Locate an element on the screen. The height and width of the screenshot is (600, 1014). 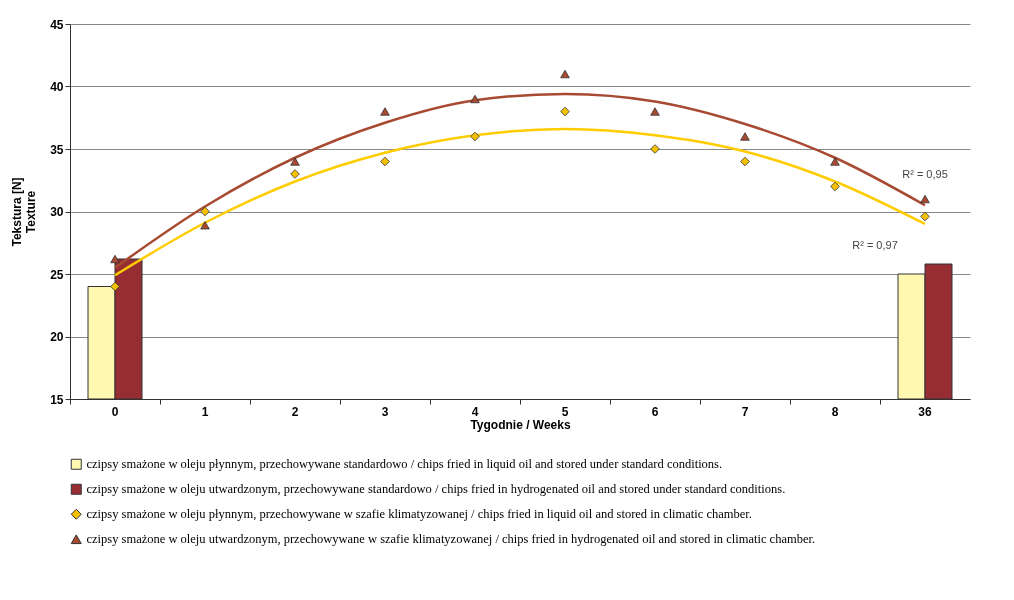
x-axis-title: Tygodnie / Weeks is located at coordinates (520, 424).